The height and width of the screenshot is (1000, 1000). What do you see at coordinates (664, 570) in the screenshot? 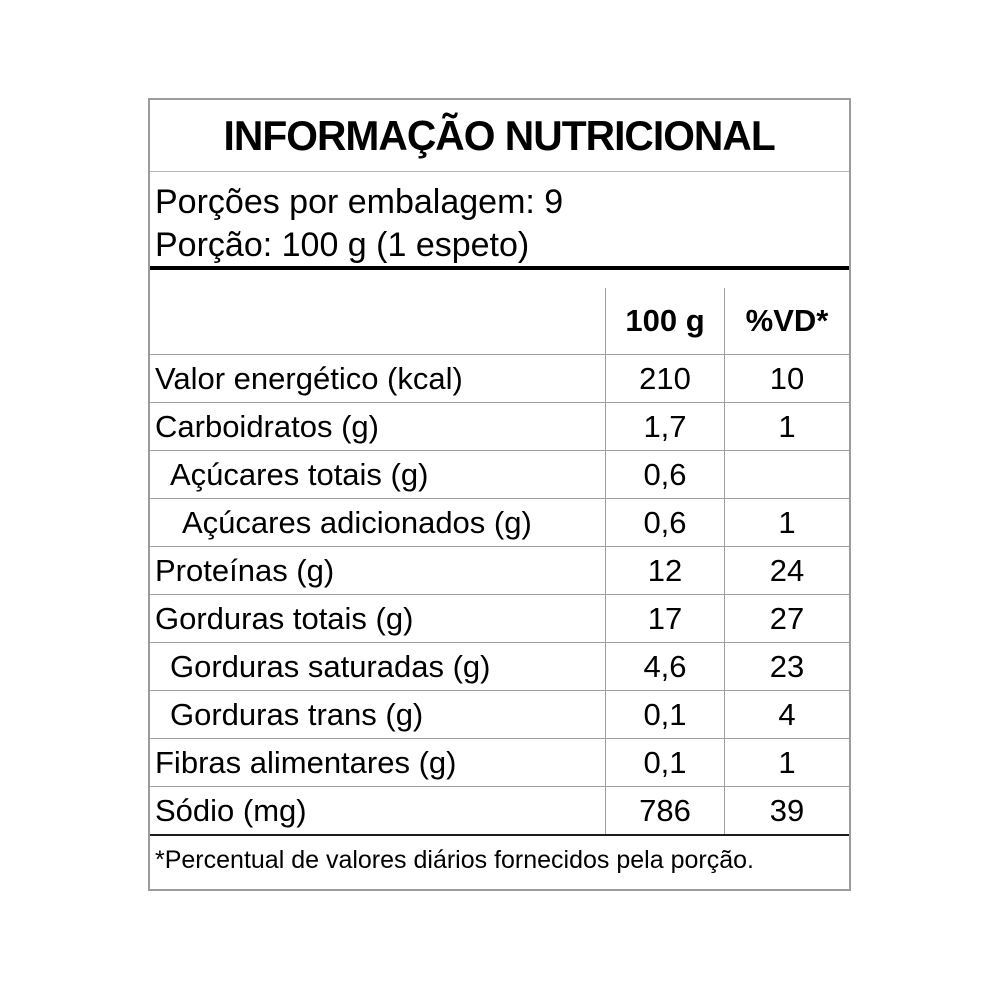
I see `nutrient-amount: 12` at bounding box center [664, 570].